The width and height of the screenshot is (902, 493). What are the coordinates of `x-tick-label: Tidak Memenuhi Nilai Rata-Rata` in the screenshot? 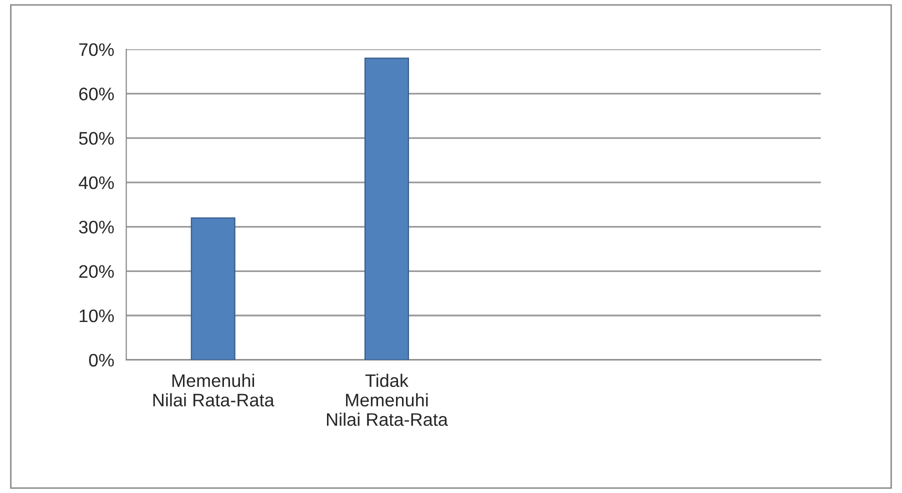 It's located at (387, 400).